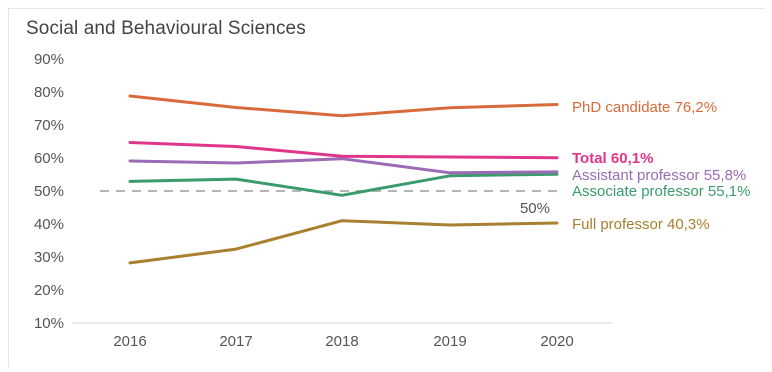 Image resolution: width=772 pixels, height=372 pixels. Describe the element at coordinates (343, 150) in the screenshot. I see `series-line-total` at that location.